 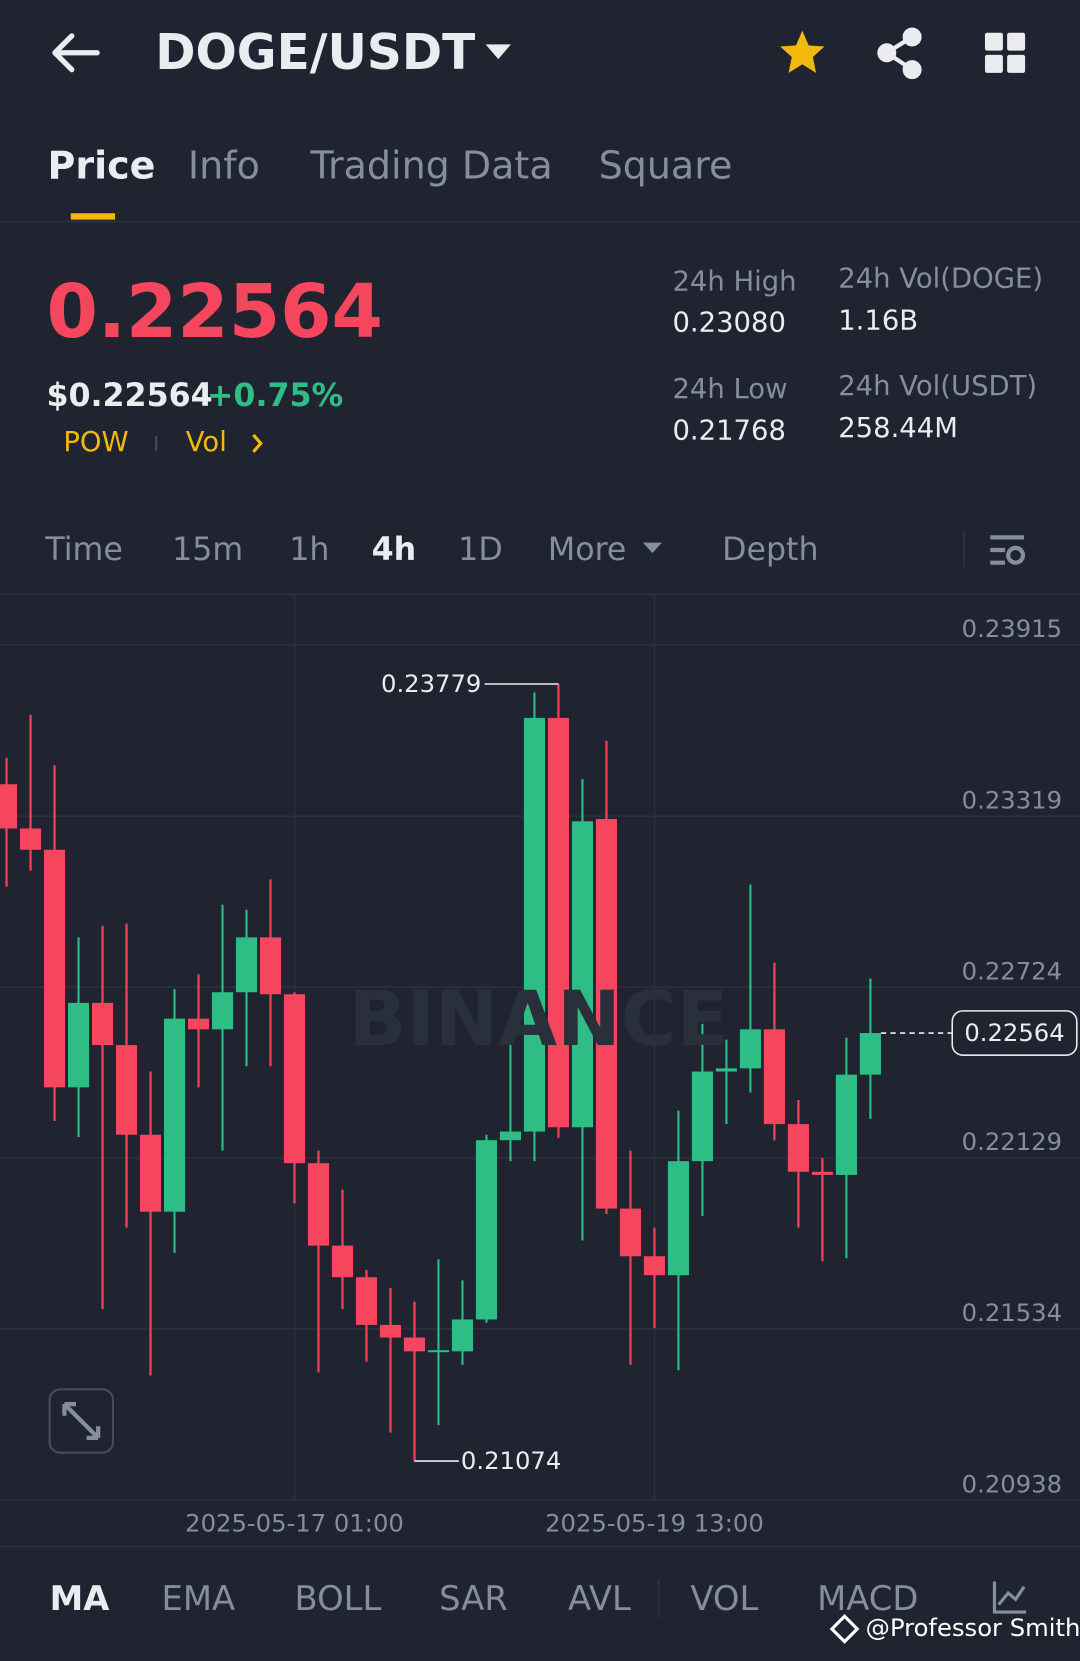 What do you see at coordinates (102, 165) in the screenshot?
I see `tab: Price` at bounding box center [102, 165].